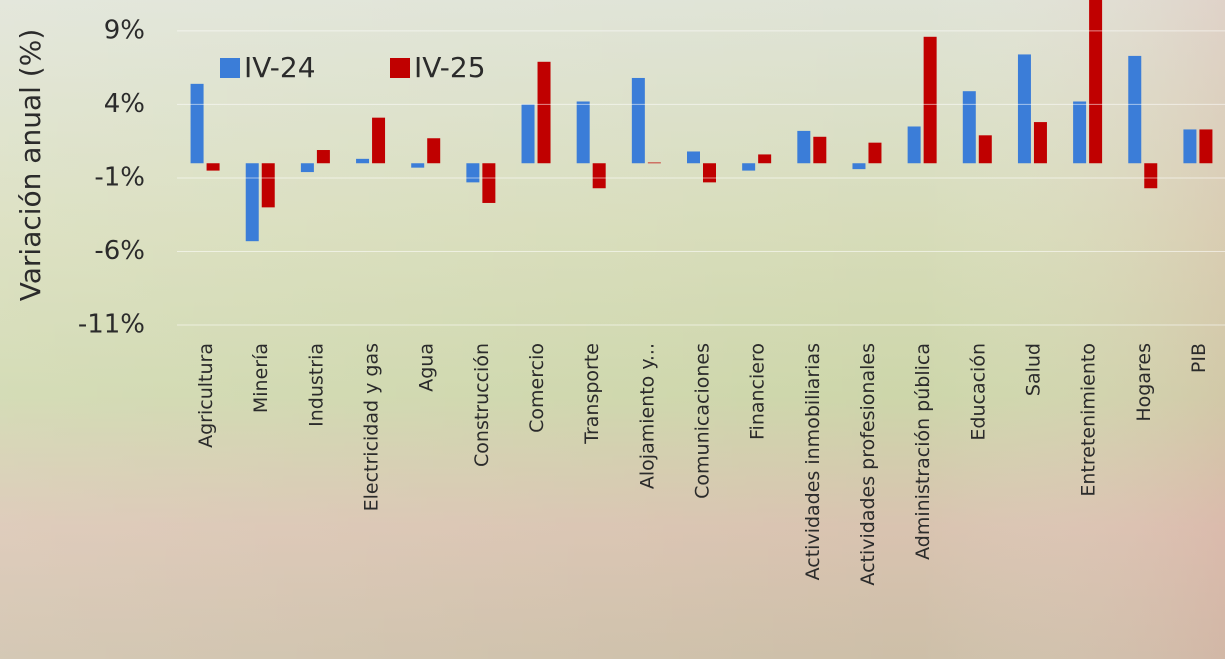 The image size is (1225, 659). What do you see at coordinates (1199, 358) in the screenshot?
I see `x-tick-label: PIB` at bounding box center [1199, 358].